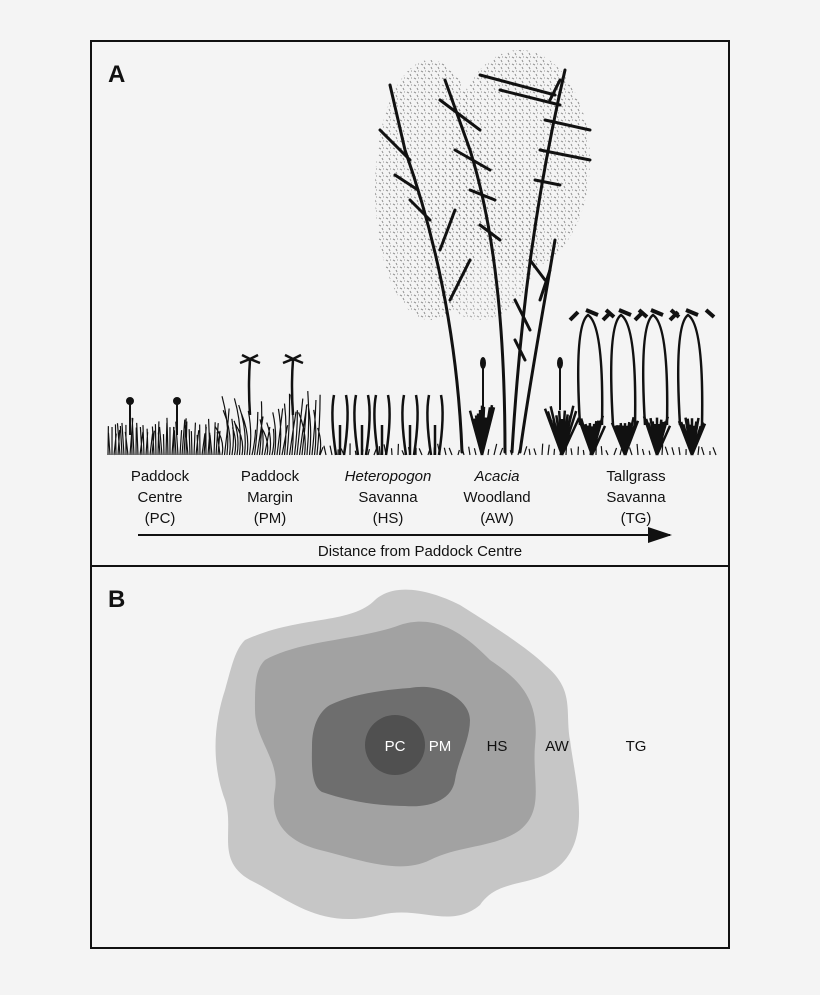 This screenshot has height=995, width=820. What do you see at coordinates (635, 476) in the screenshot?
I see `zone-label-line: Tallgrass` at bounding box center [635, 476].